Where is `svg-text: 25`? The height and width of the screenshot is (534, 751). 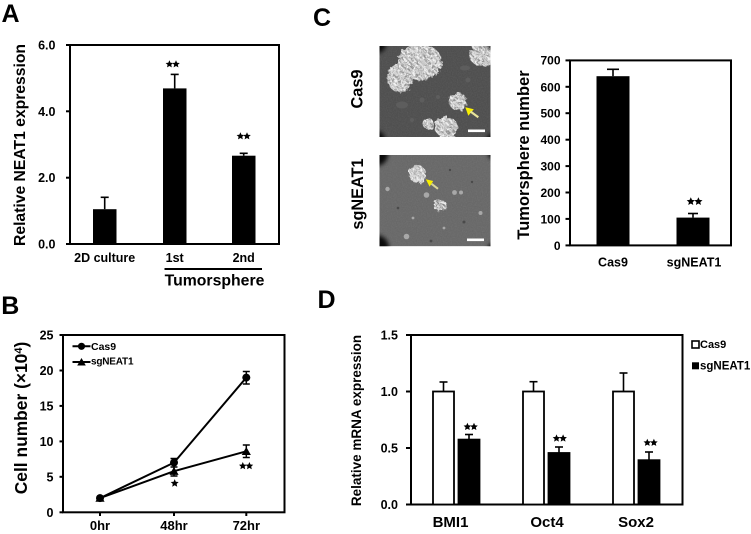 svg-text: 25 is located at coordinates (47, 336).